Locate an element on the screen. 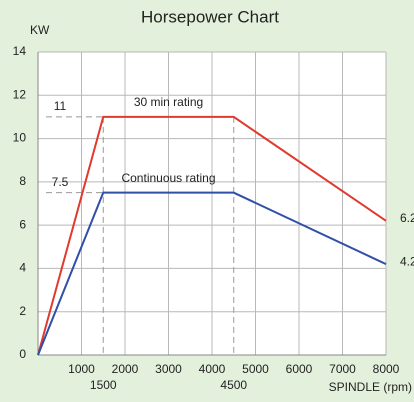  x-marker-label: 1500 is located at coordinates (103, 385).